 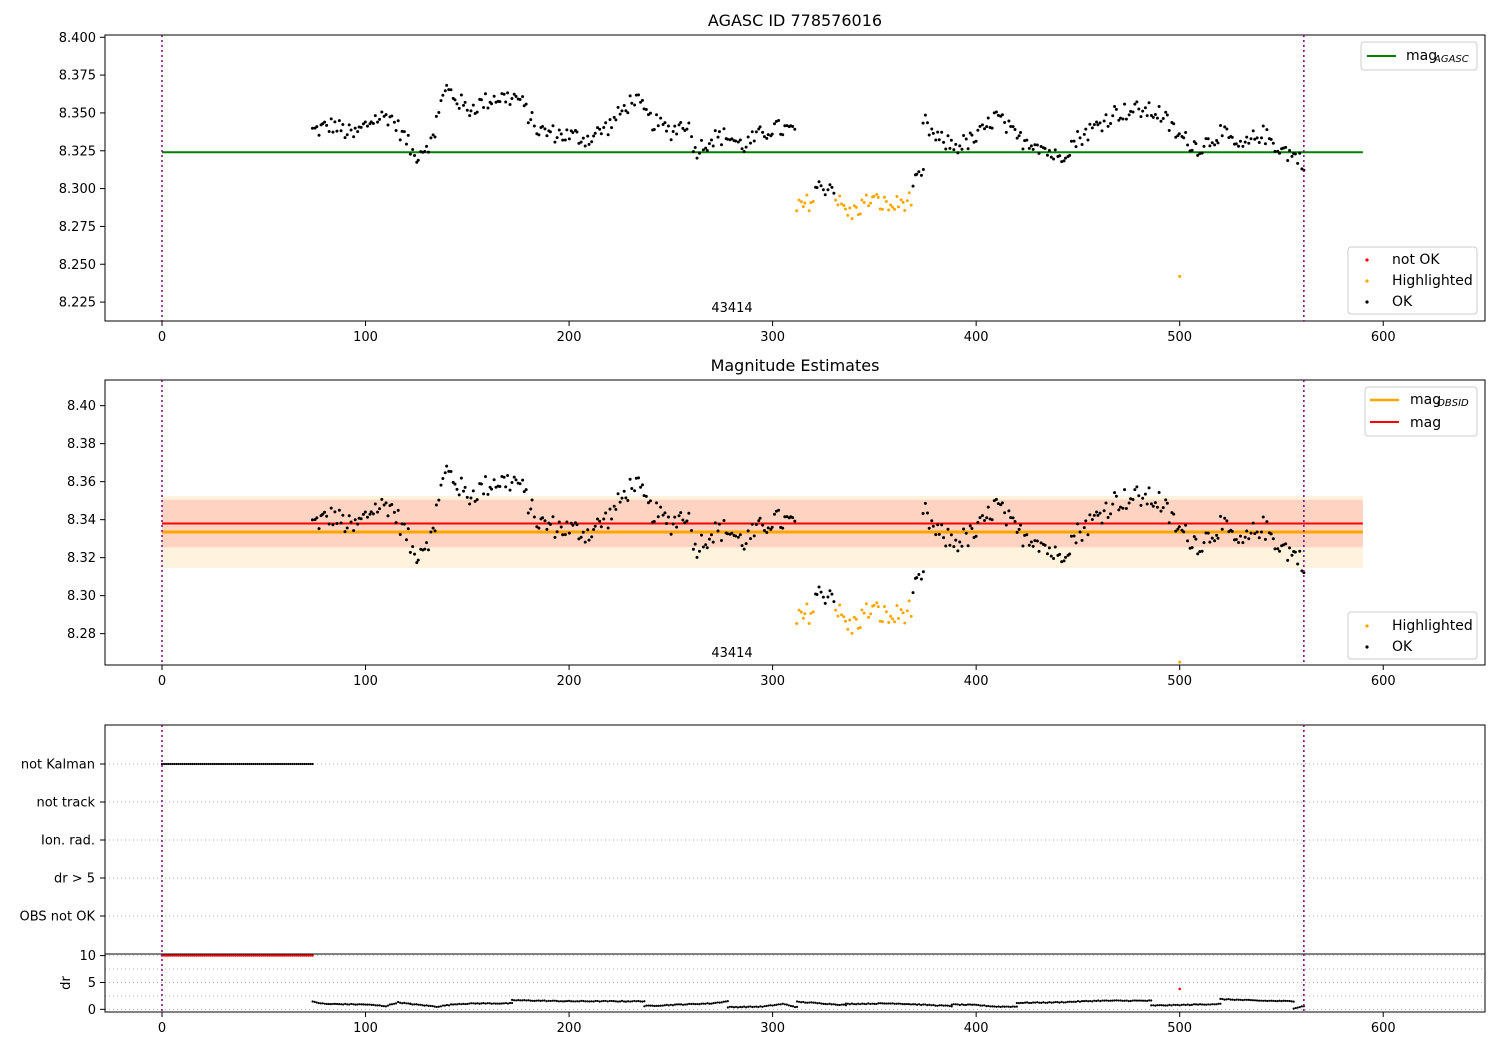 What do you see at coordinates (795, 365) in the screenshot?
I see `middle-panel-title: Magnitude Estimates` at bounding box center [795, 365].